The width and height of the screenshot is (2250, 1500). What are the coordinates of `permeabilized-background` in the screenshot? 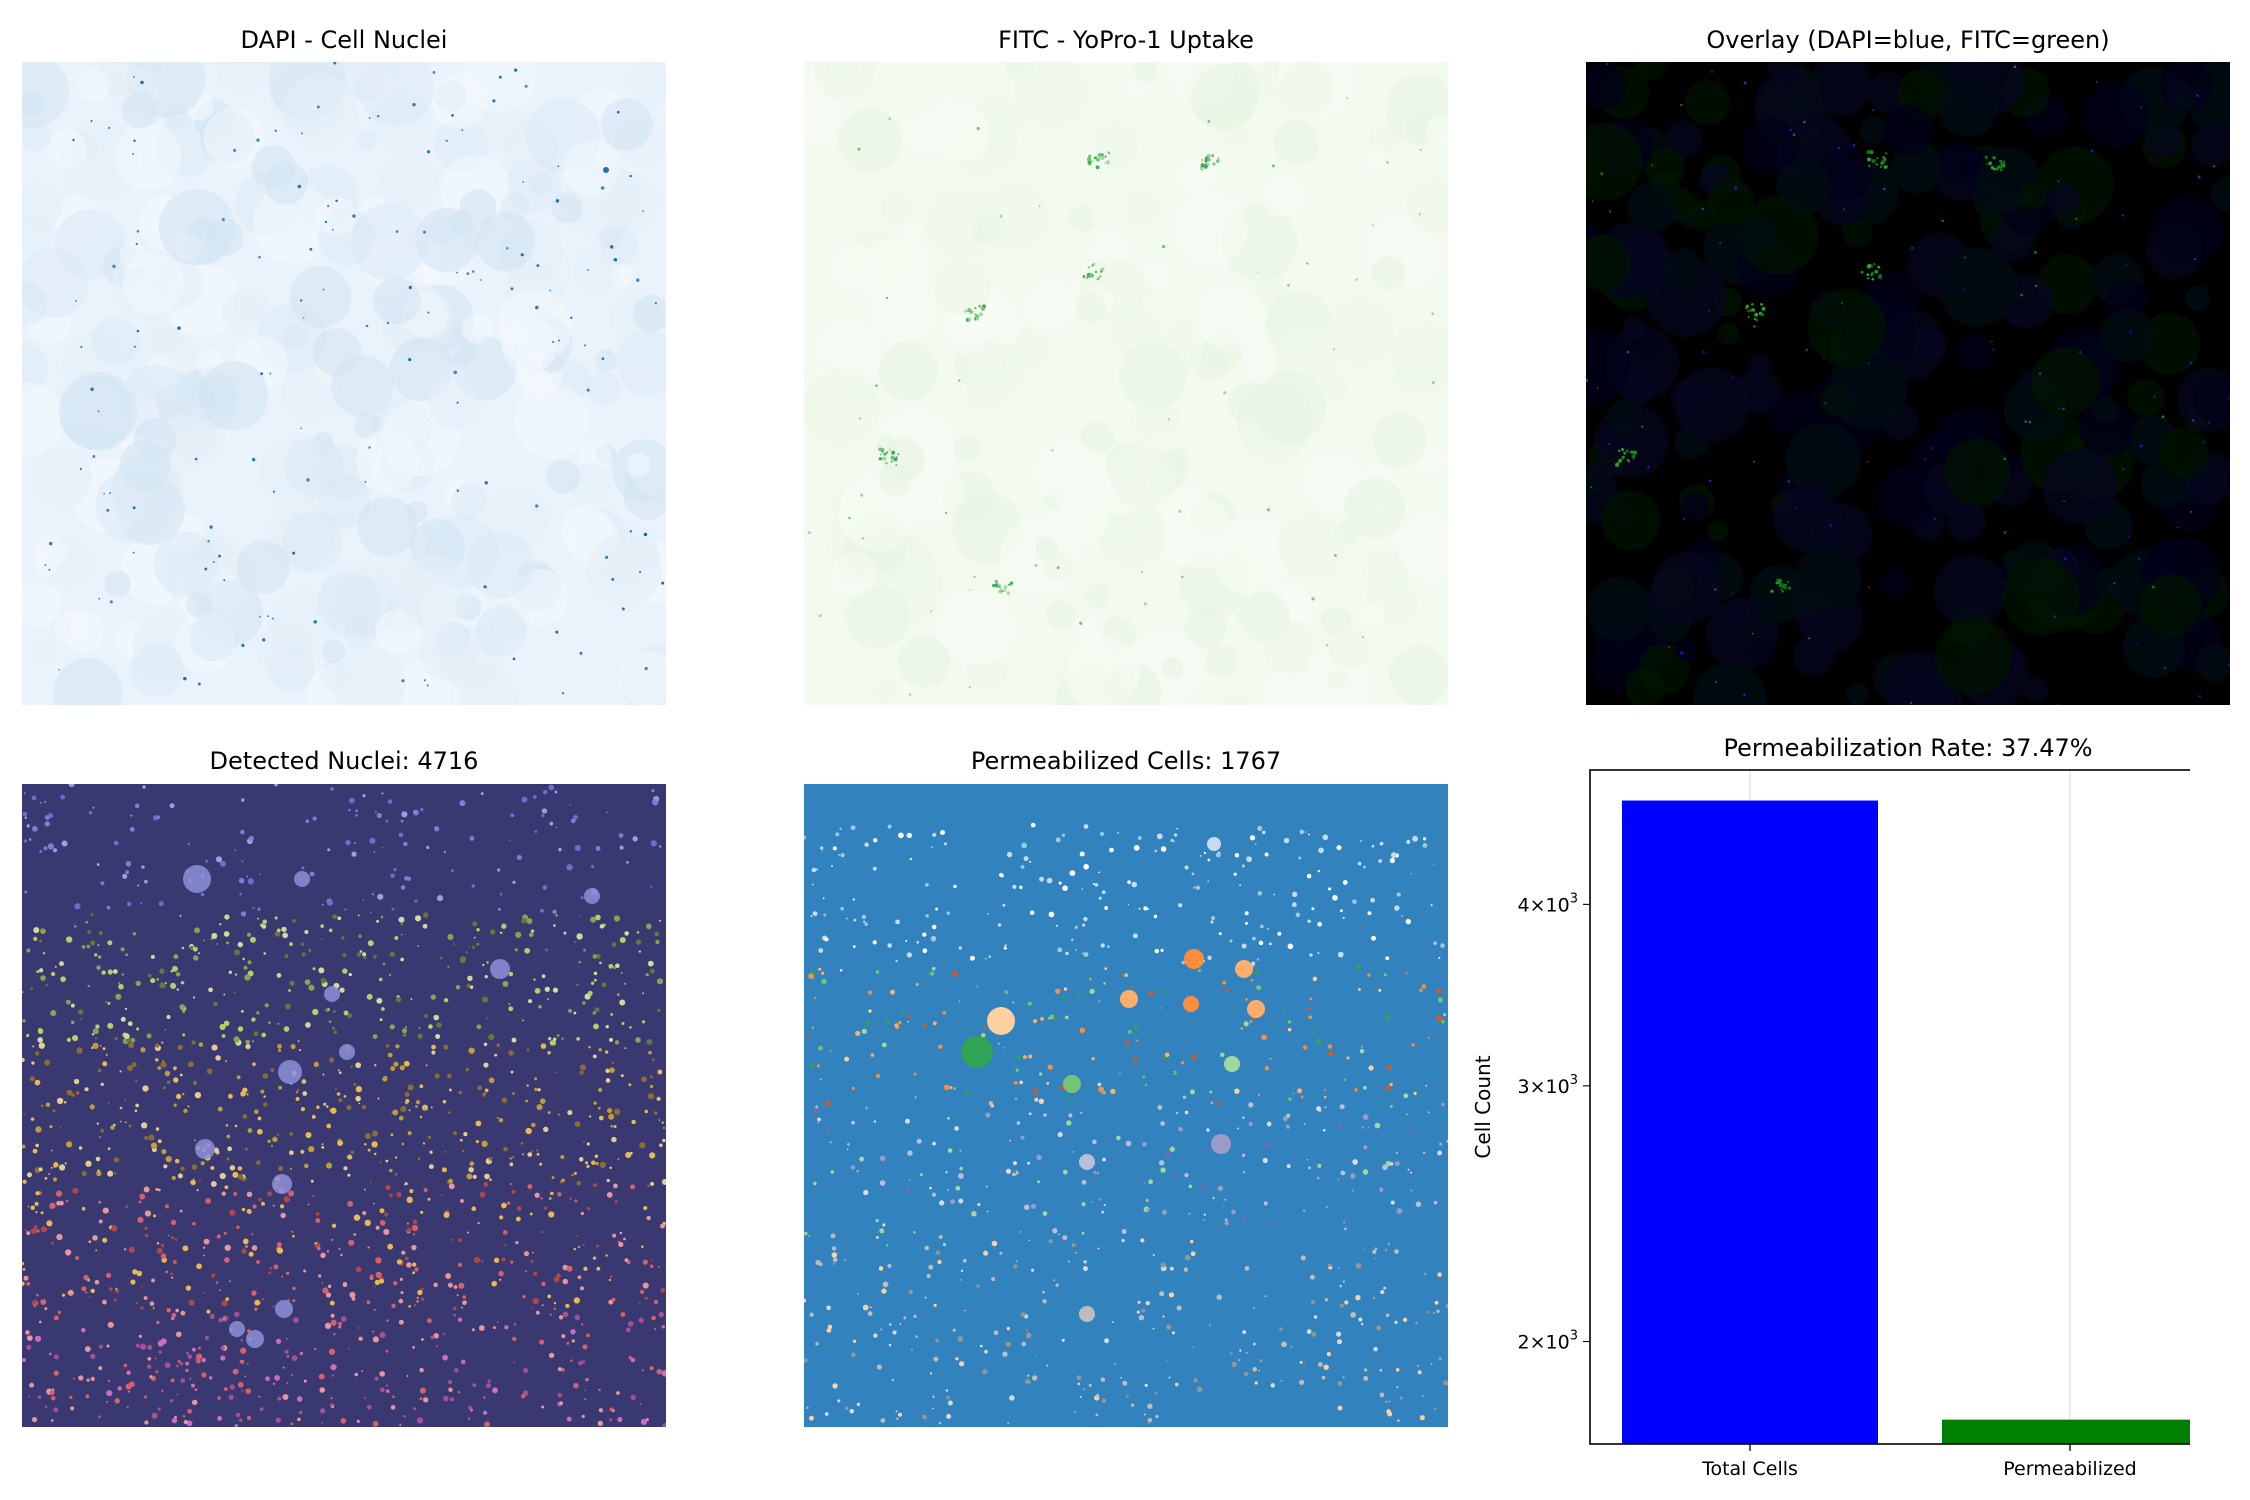 It's located at (1126, 1105).